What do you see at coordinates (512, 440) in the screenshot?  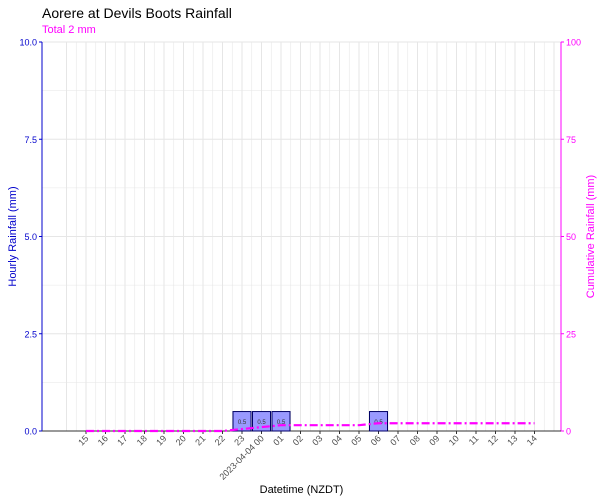 I see `x-tick-label: 13` at bounding box center [512, 440].